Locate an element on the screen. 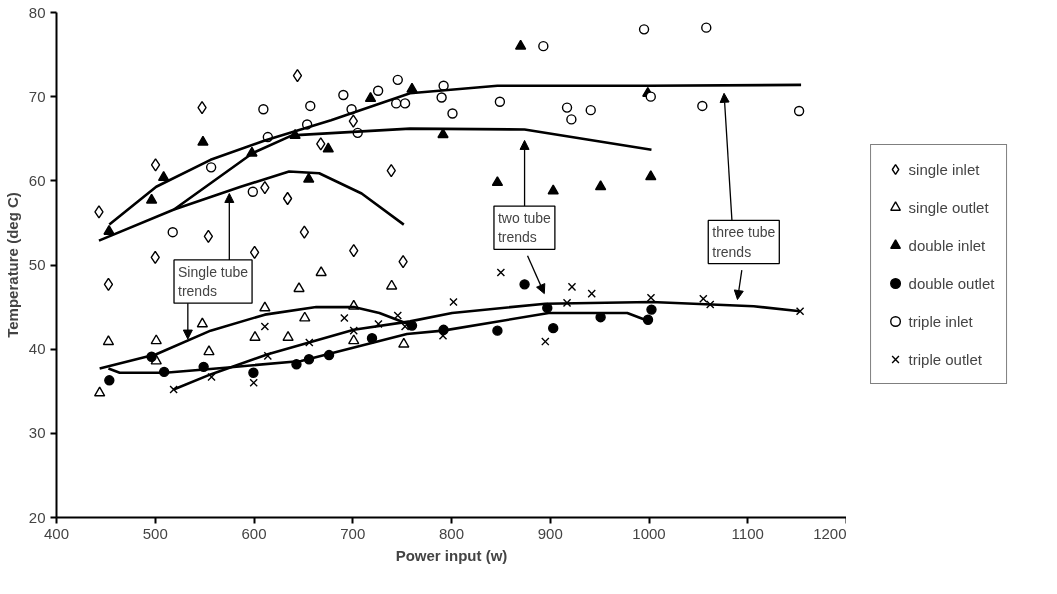  y-tick-label: 30 is located at coordinates (37, 433).